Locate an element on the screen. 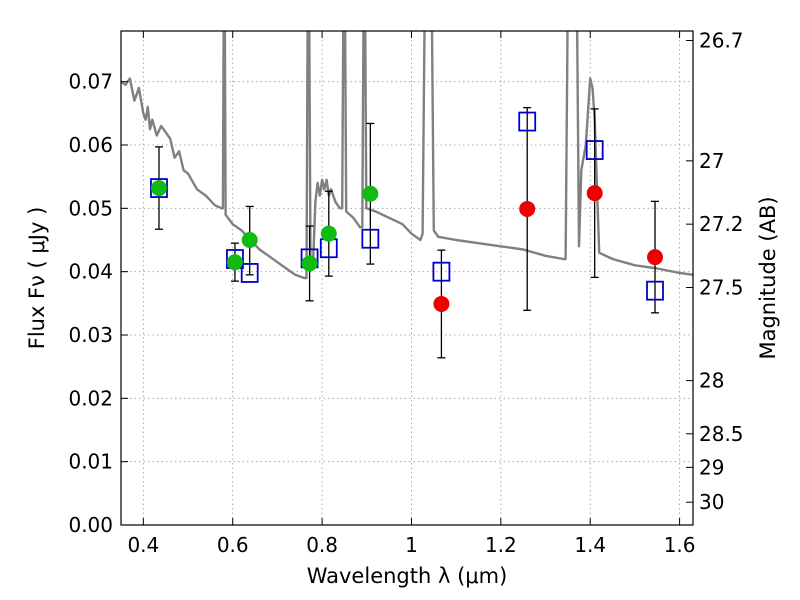  right-tick-label: 26.7 is located at coordinates (721, 41).